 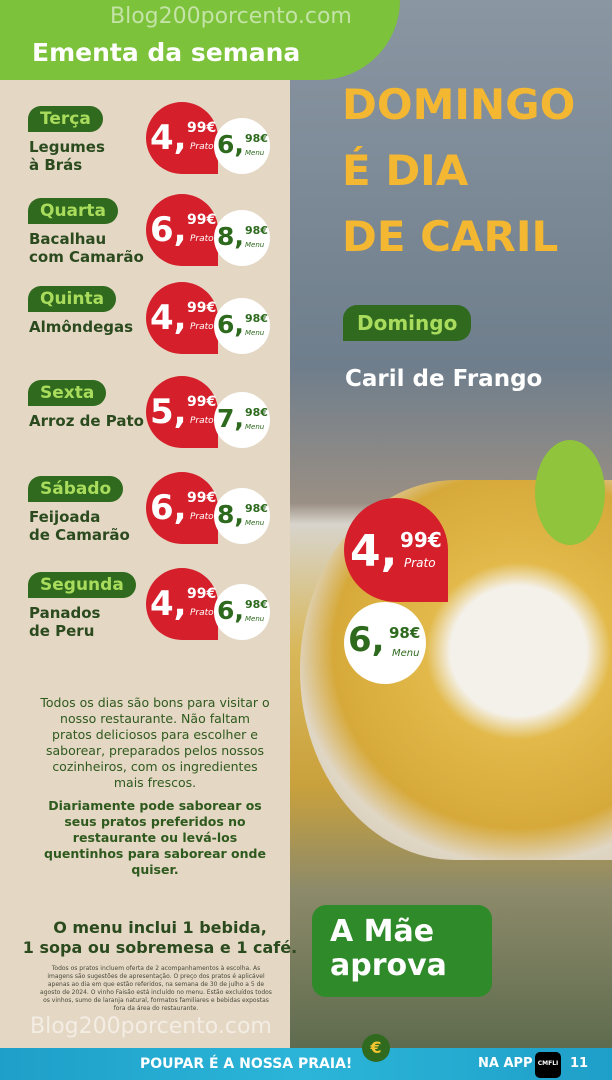 What do you see at coordinates (67, 147) in the screenshot?
I see `dish-line-1: Legumes` at bounding box center [67, 147].